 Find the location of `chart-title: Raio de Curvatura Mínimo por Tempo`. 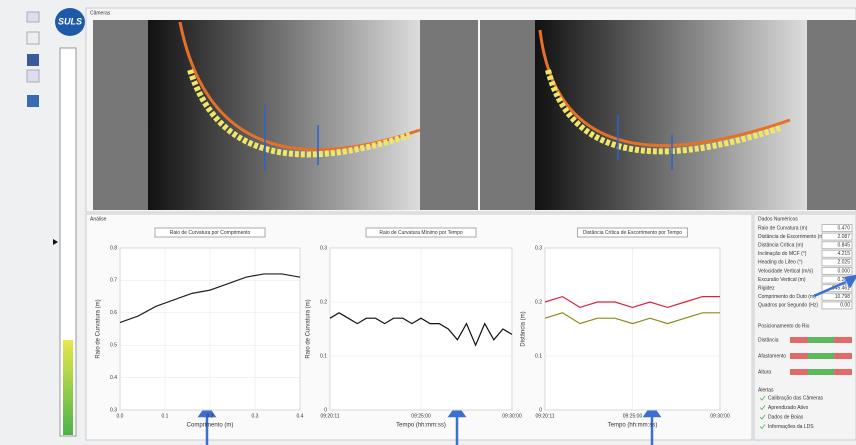

chart-title: Raio de Curvatura Mínimo por Tempo is located at coordinates (420, 233).